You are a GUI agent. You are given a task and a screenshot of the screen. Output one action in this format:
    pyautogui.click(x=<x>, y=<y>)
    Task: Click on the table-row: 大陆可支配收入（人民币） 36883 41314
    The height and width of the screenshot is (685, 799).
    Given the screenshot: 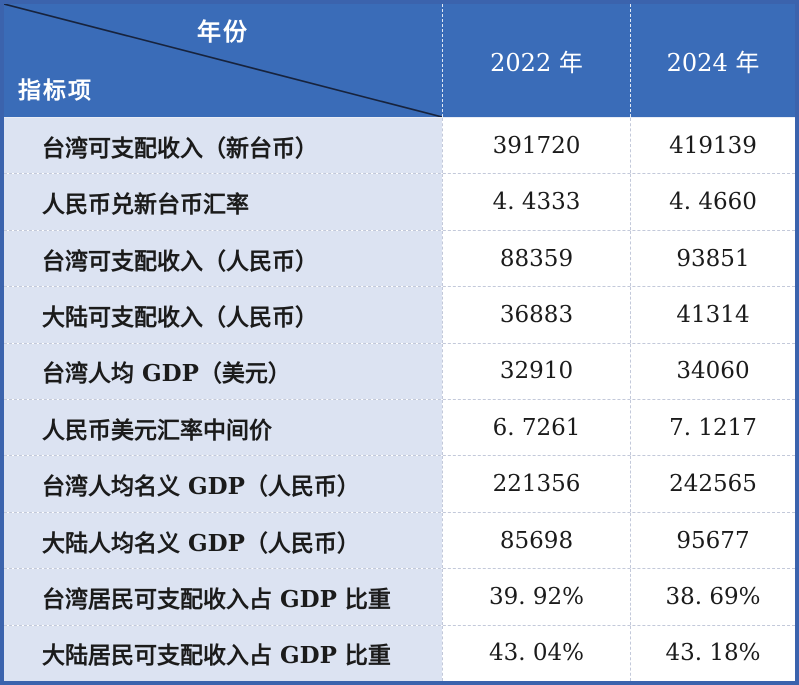 What is the action you would take?
    pyautogui.click(x=399, y=314)
    